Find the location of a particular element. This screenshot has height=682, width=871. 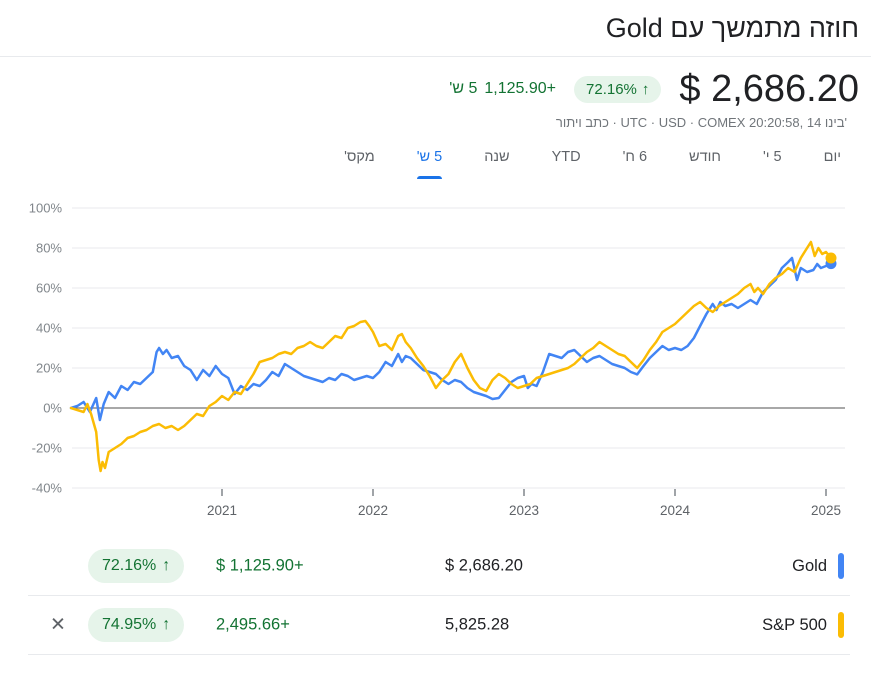

chart-y-axis-labels: 100% 80% 60% 40% 20% 0% -20% -40% is located at coordinates (46, 348).